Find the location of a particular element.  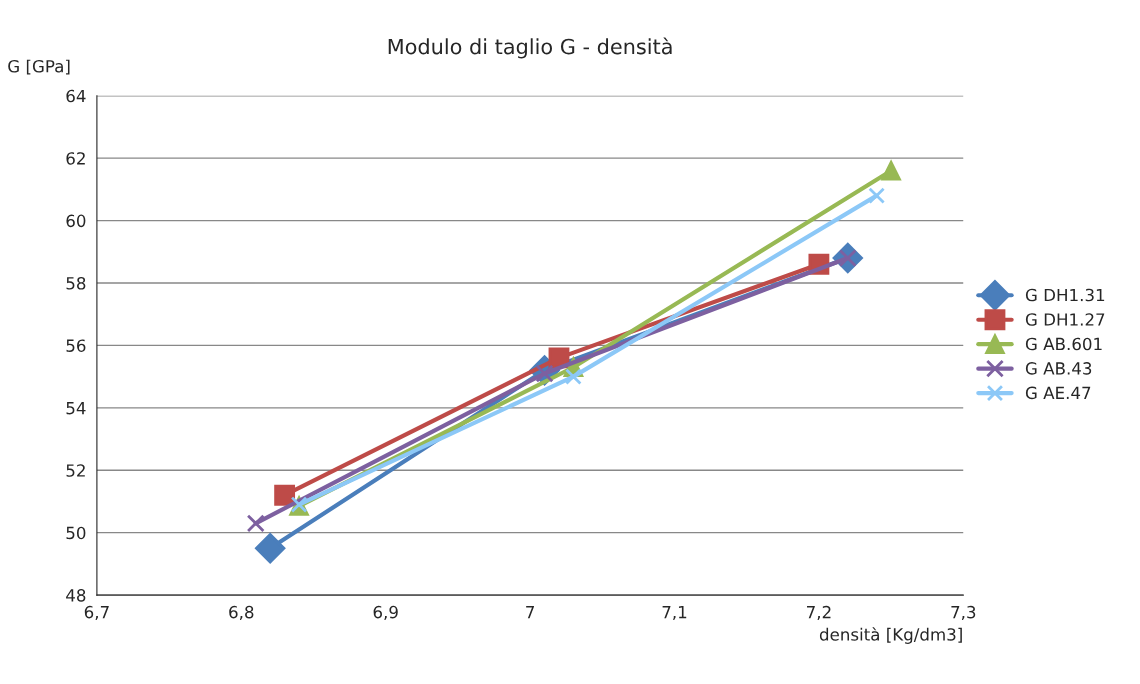

legend-label: G AE.47 is located at coordinates (1058, 393).